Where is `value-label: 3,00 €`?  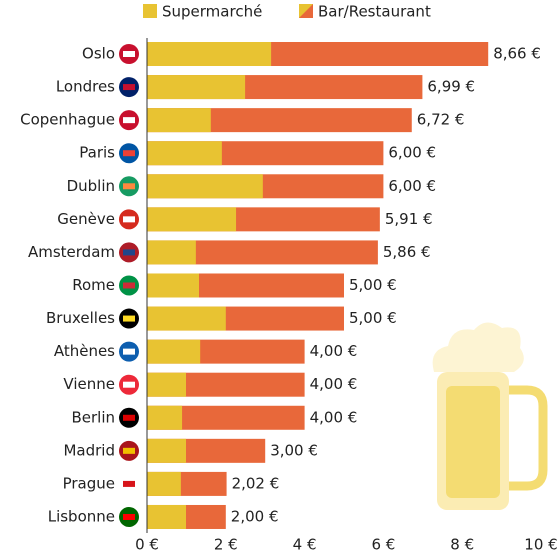
value-label: 3,00 € is located at coordinates (294, 450).